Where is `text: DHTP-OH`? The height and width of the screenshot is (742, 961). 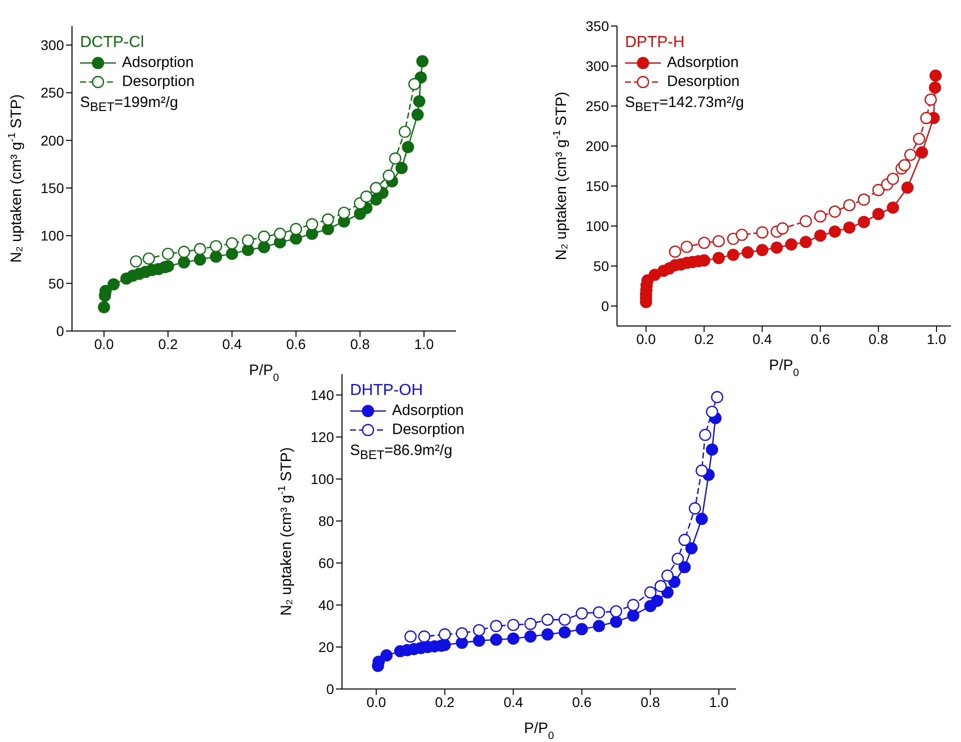 text: DHTP-OH is located at coordinates (387, 391).